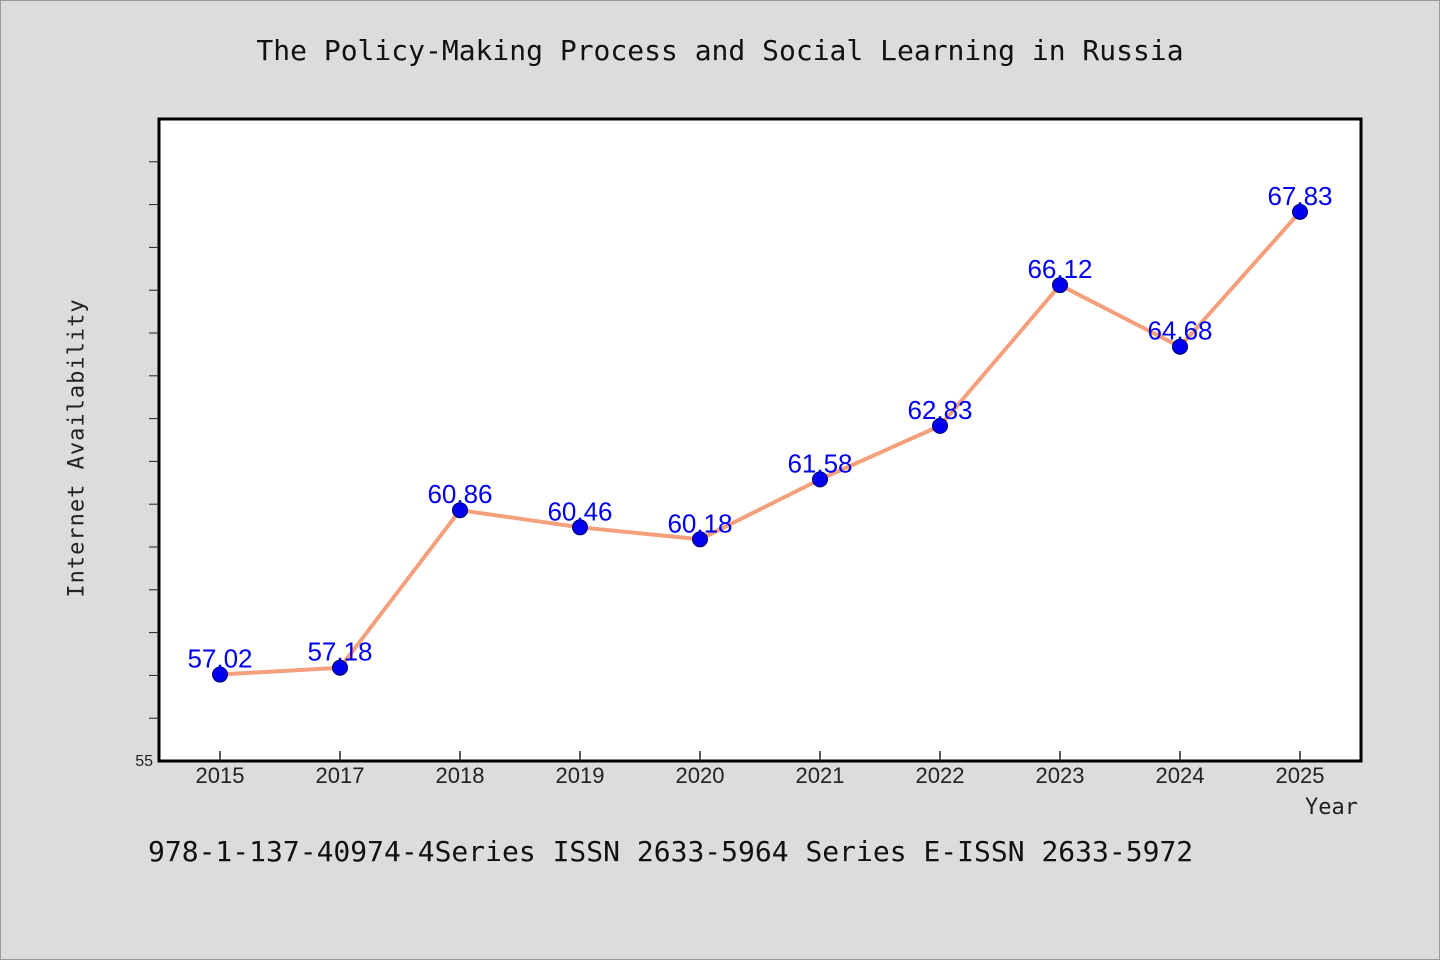  I want to click on data-label: 60.86, so click(459, 494).